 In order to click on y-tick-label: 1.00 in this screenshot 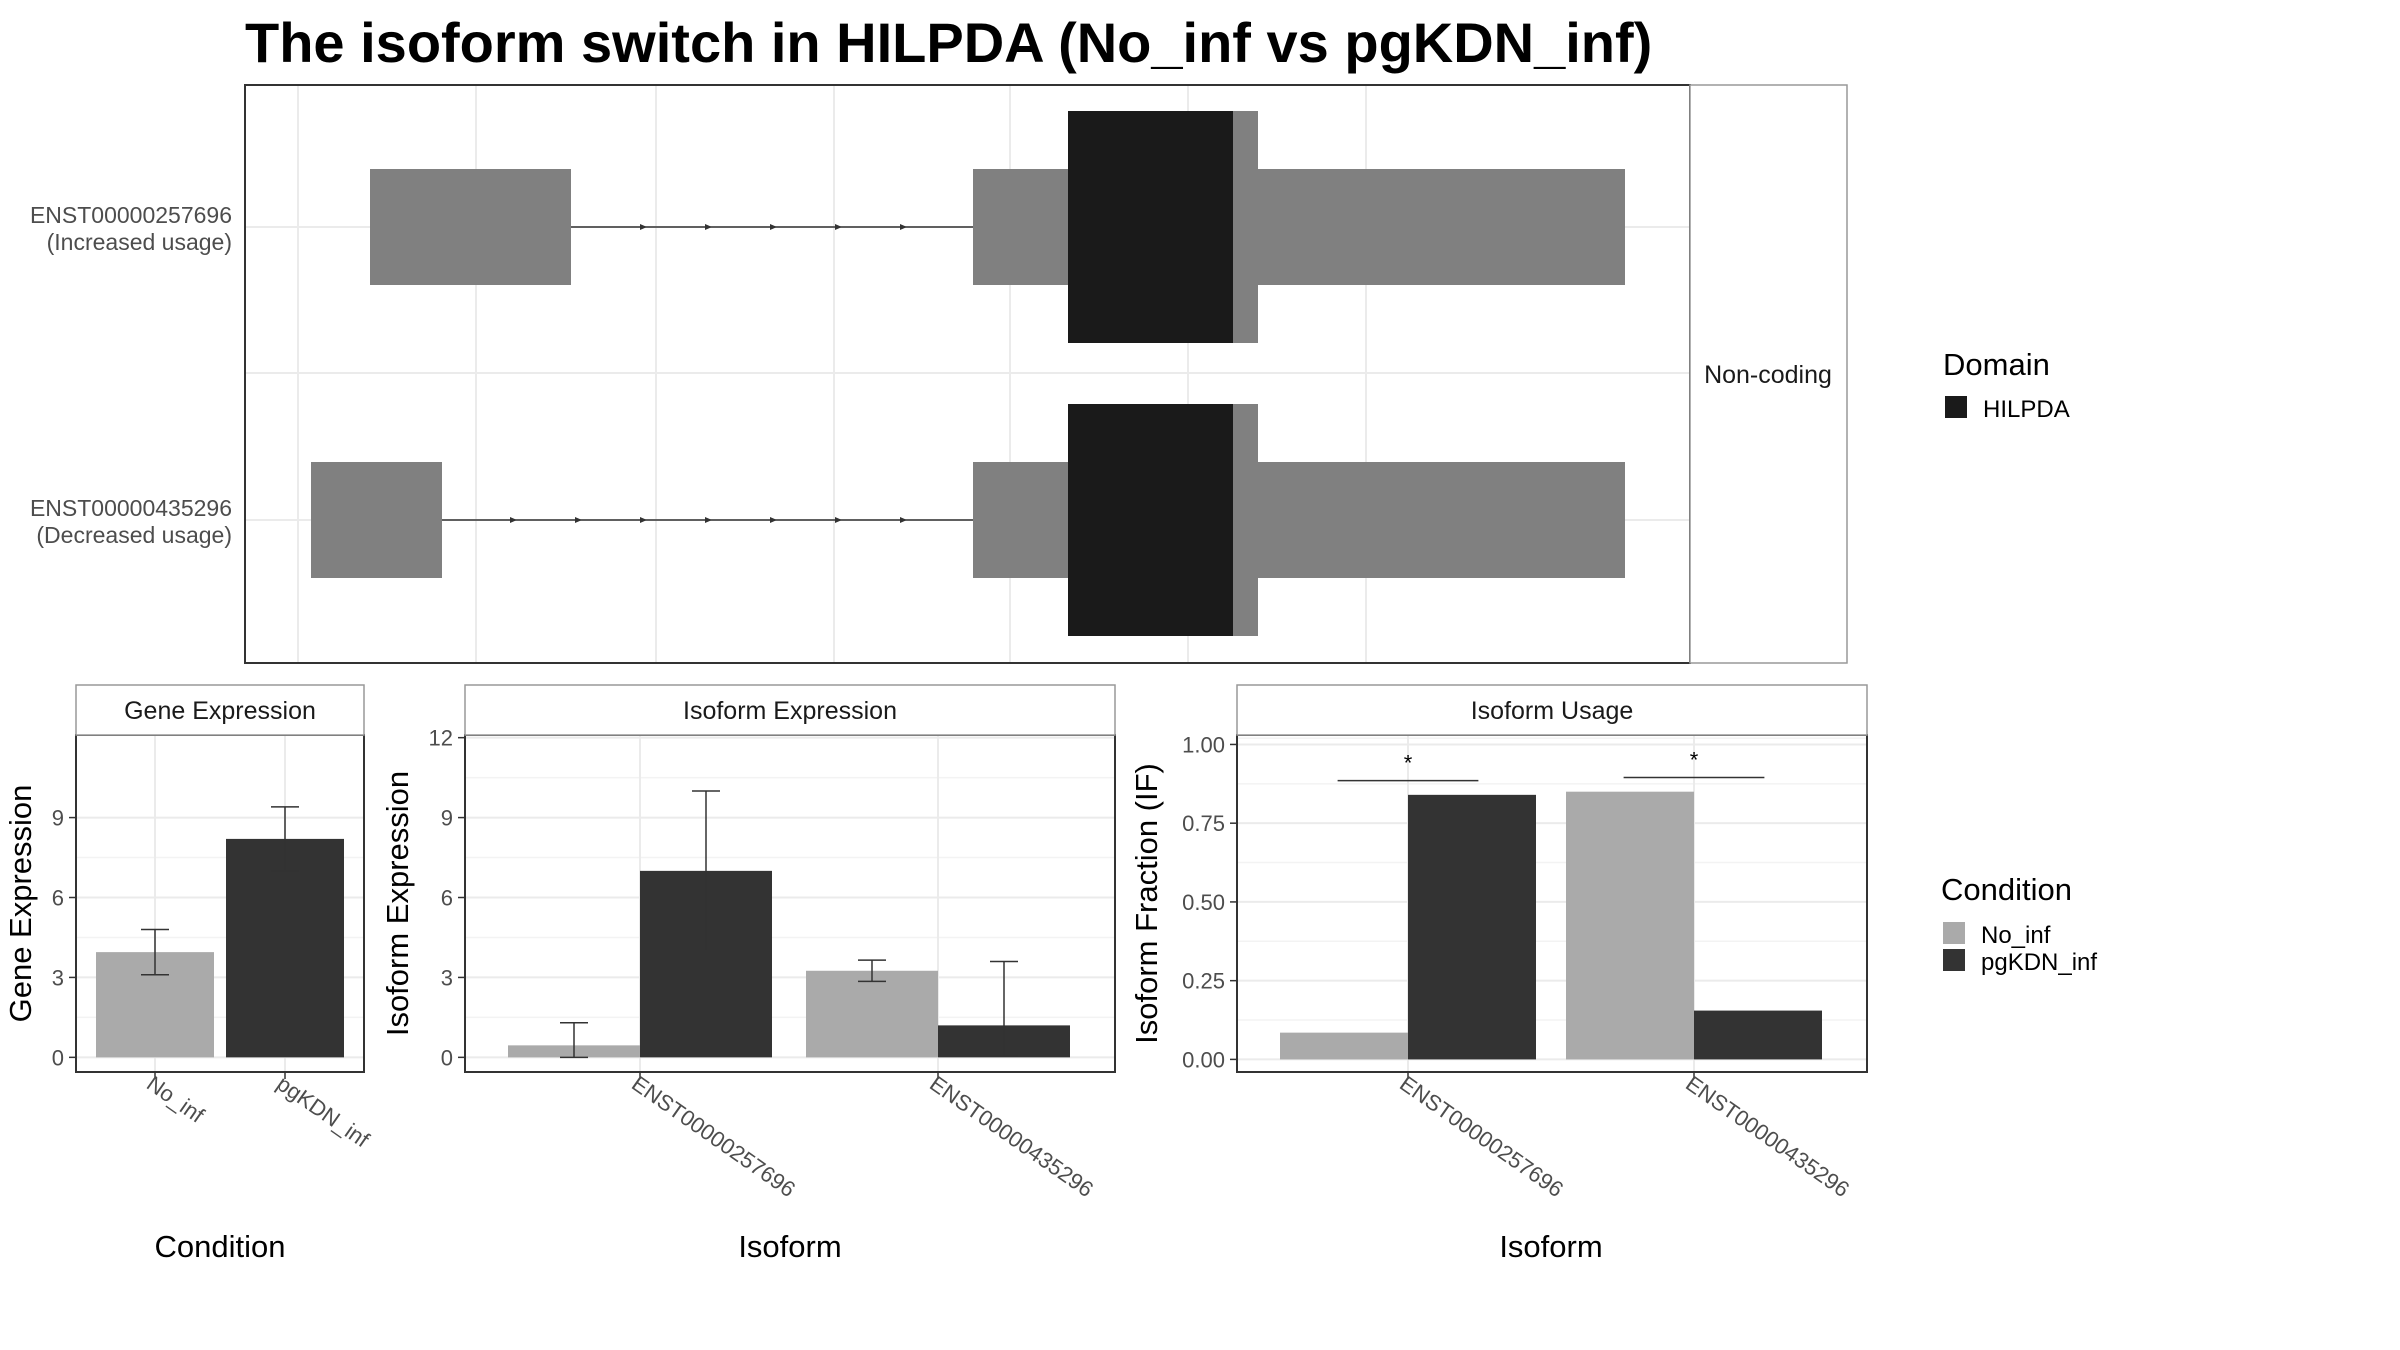, I will do `click(1203, 744)`.